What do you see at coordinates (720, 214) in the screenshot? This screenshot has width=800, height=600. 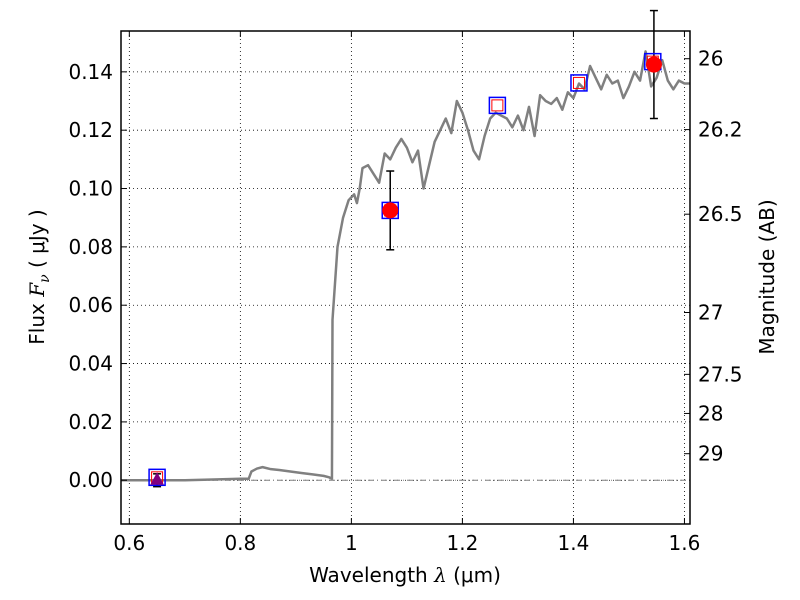 I see `right-tick-label: 26.5` at bounding box center [720, 214].